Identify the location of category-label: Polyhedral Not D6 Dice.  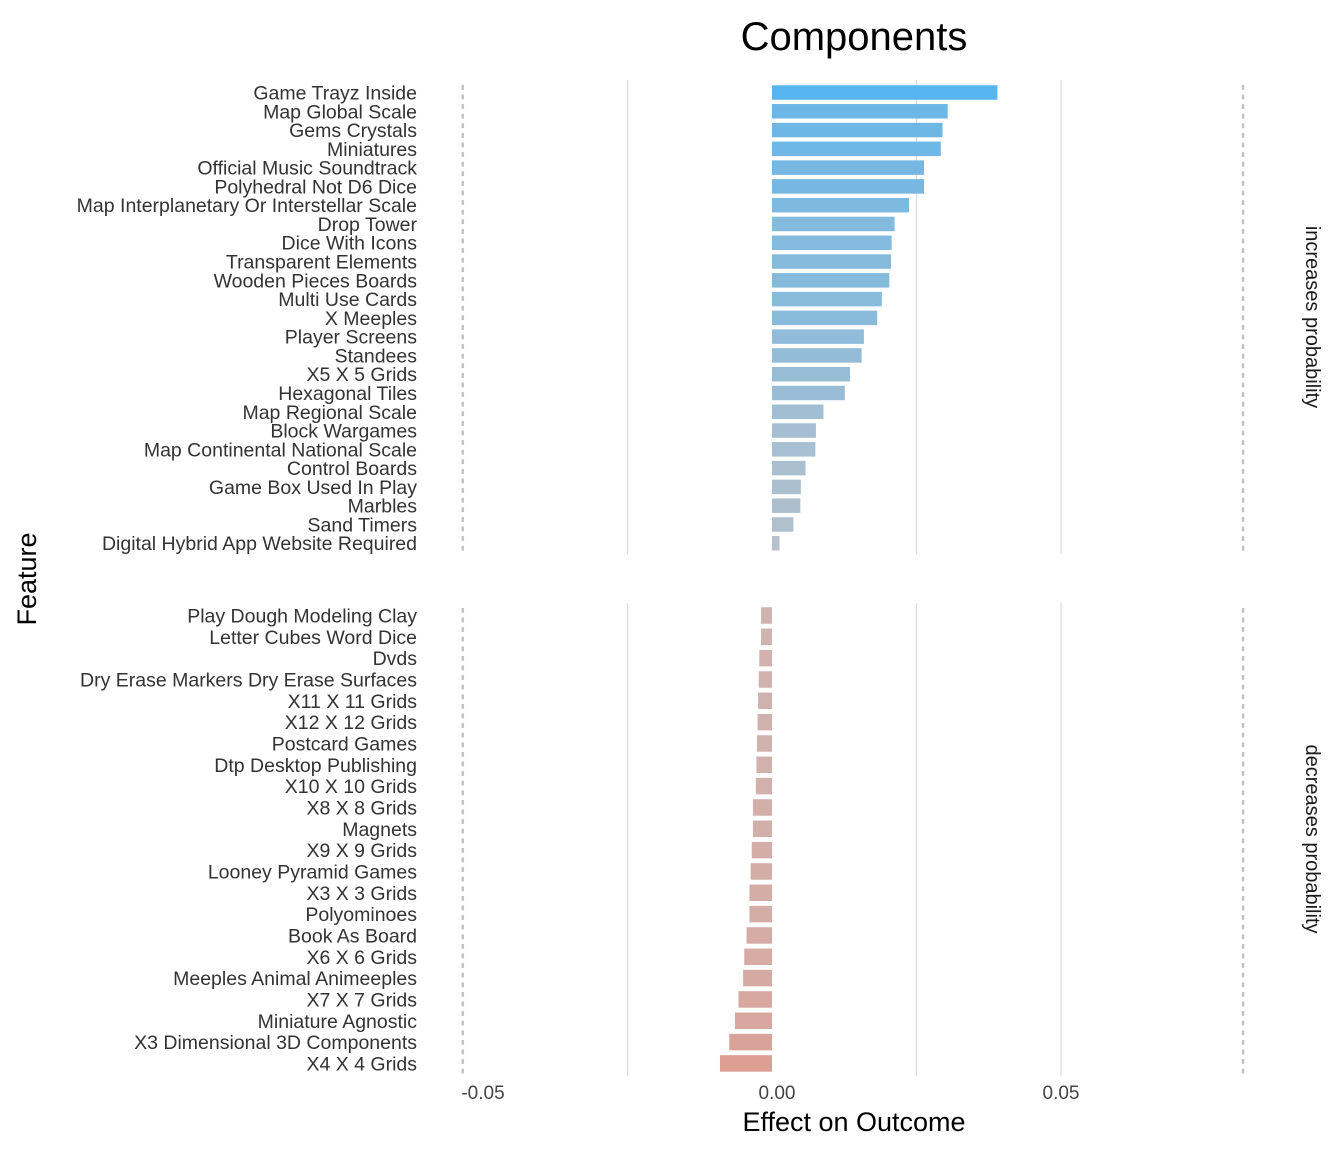
(315, 187).